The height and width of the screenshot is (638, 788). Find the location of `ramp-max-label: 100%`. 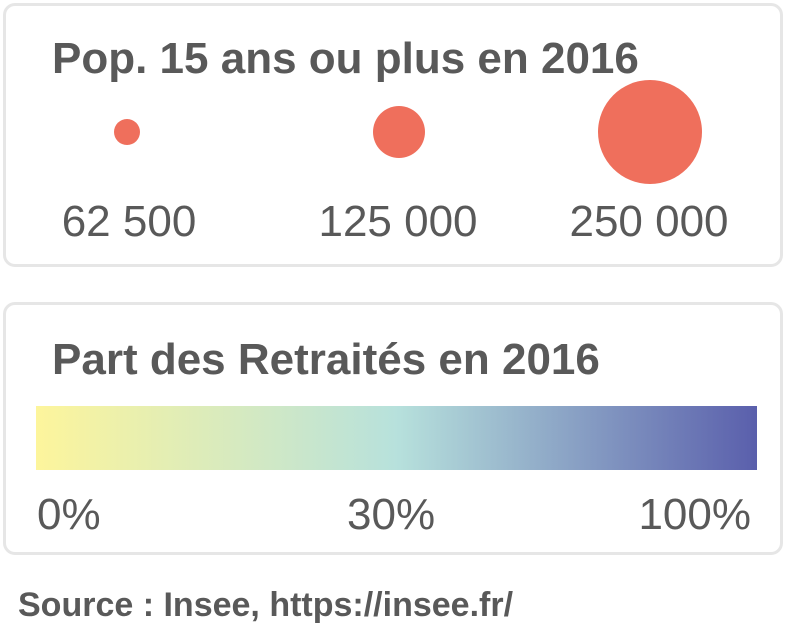

ramp-max-label: 100% is located at coordinates (694, 514).